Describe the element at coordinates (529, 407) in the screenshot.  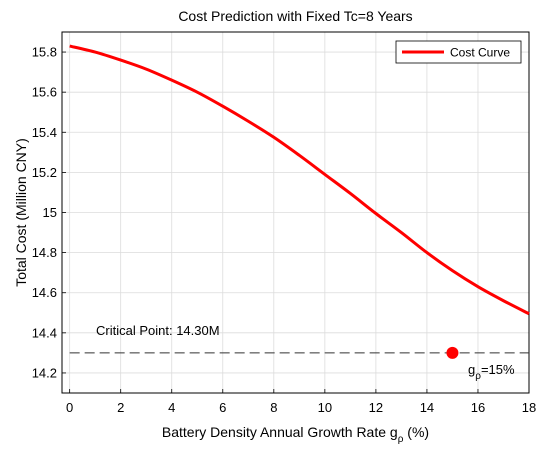
I see `x-tick-label: 18` at that location.